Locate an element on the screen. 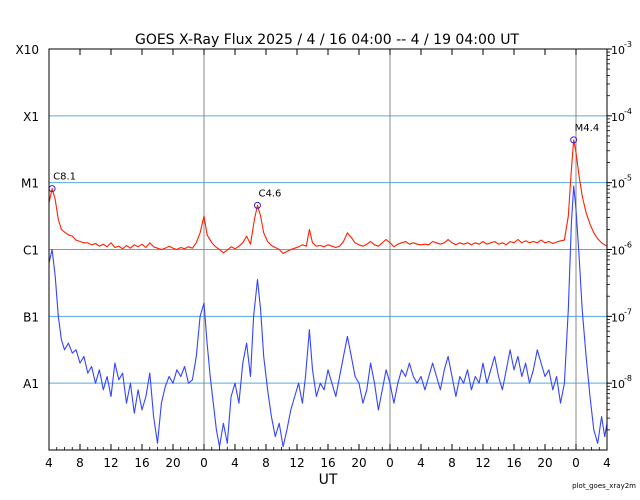 The image size is (640, 500). class-label: X1 is located at coordinates (31, 117).